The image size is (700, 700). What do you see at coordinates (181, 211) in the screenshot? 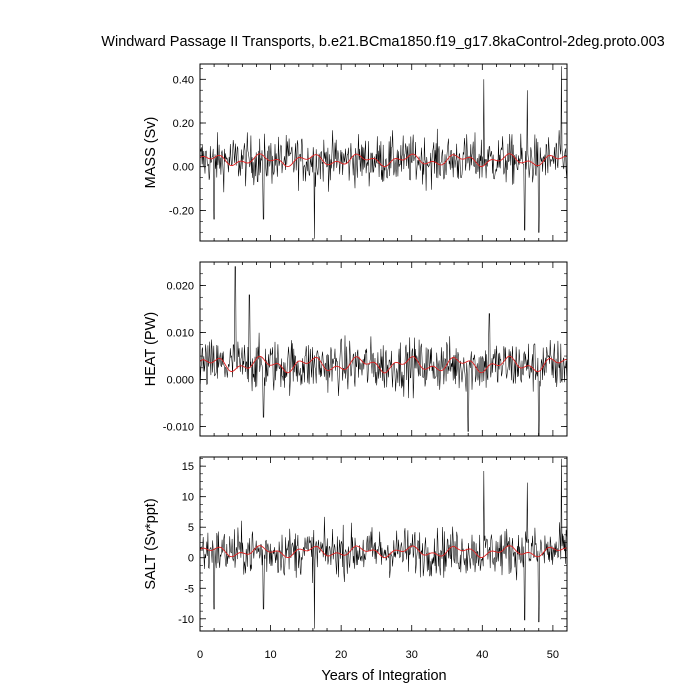
I see `y-tick-label: -0.20` at bounding box center [181, 211].